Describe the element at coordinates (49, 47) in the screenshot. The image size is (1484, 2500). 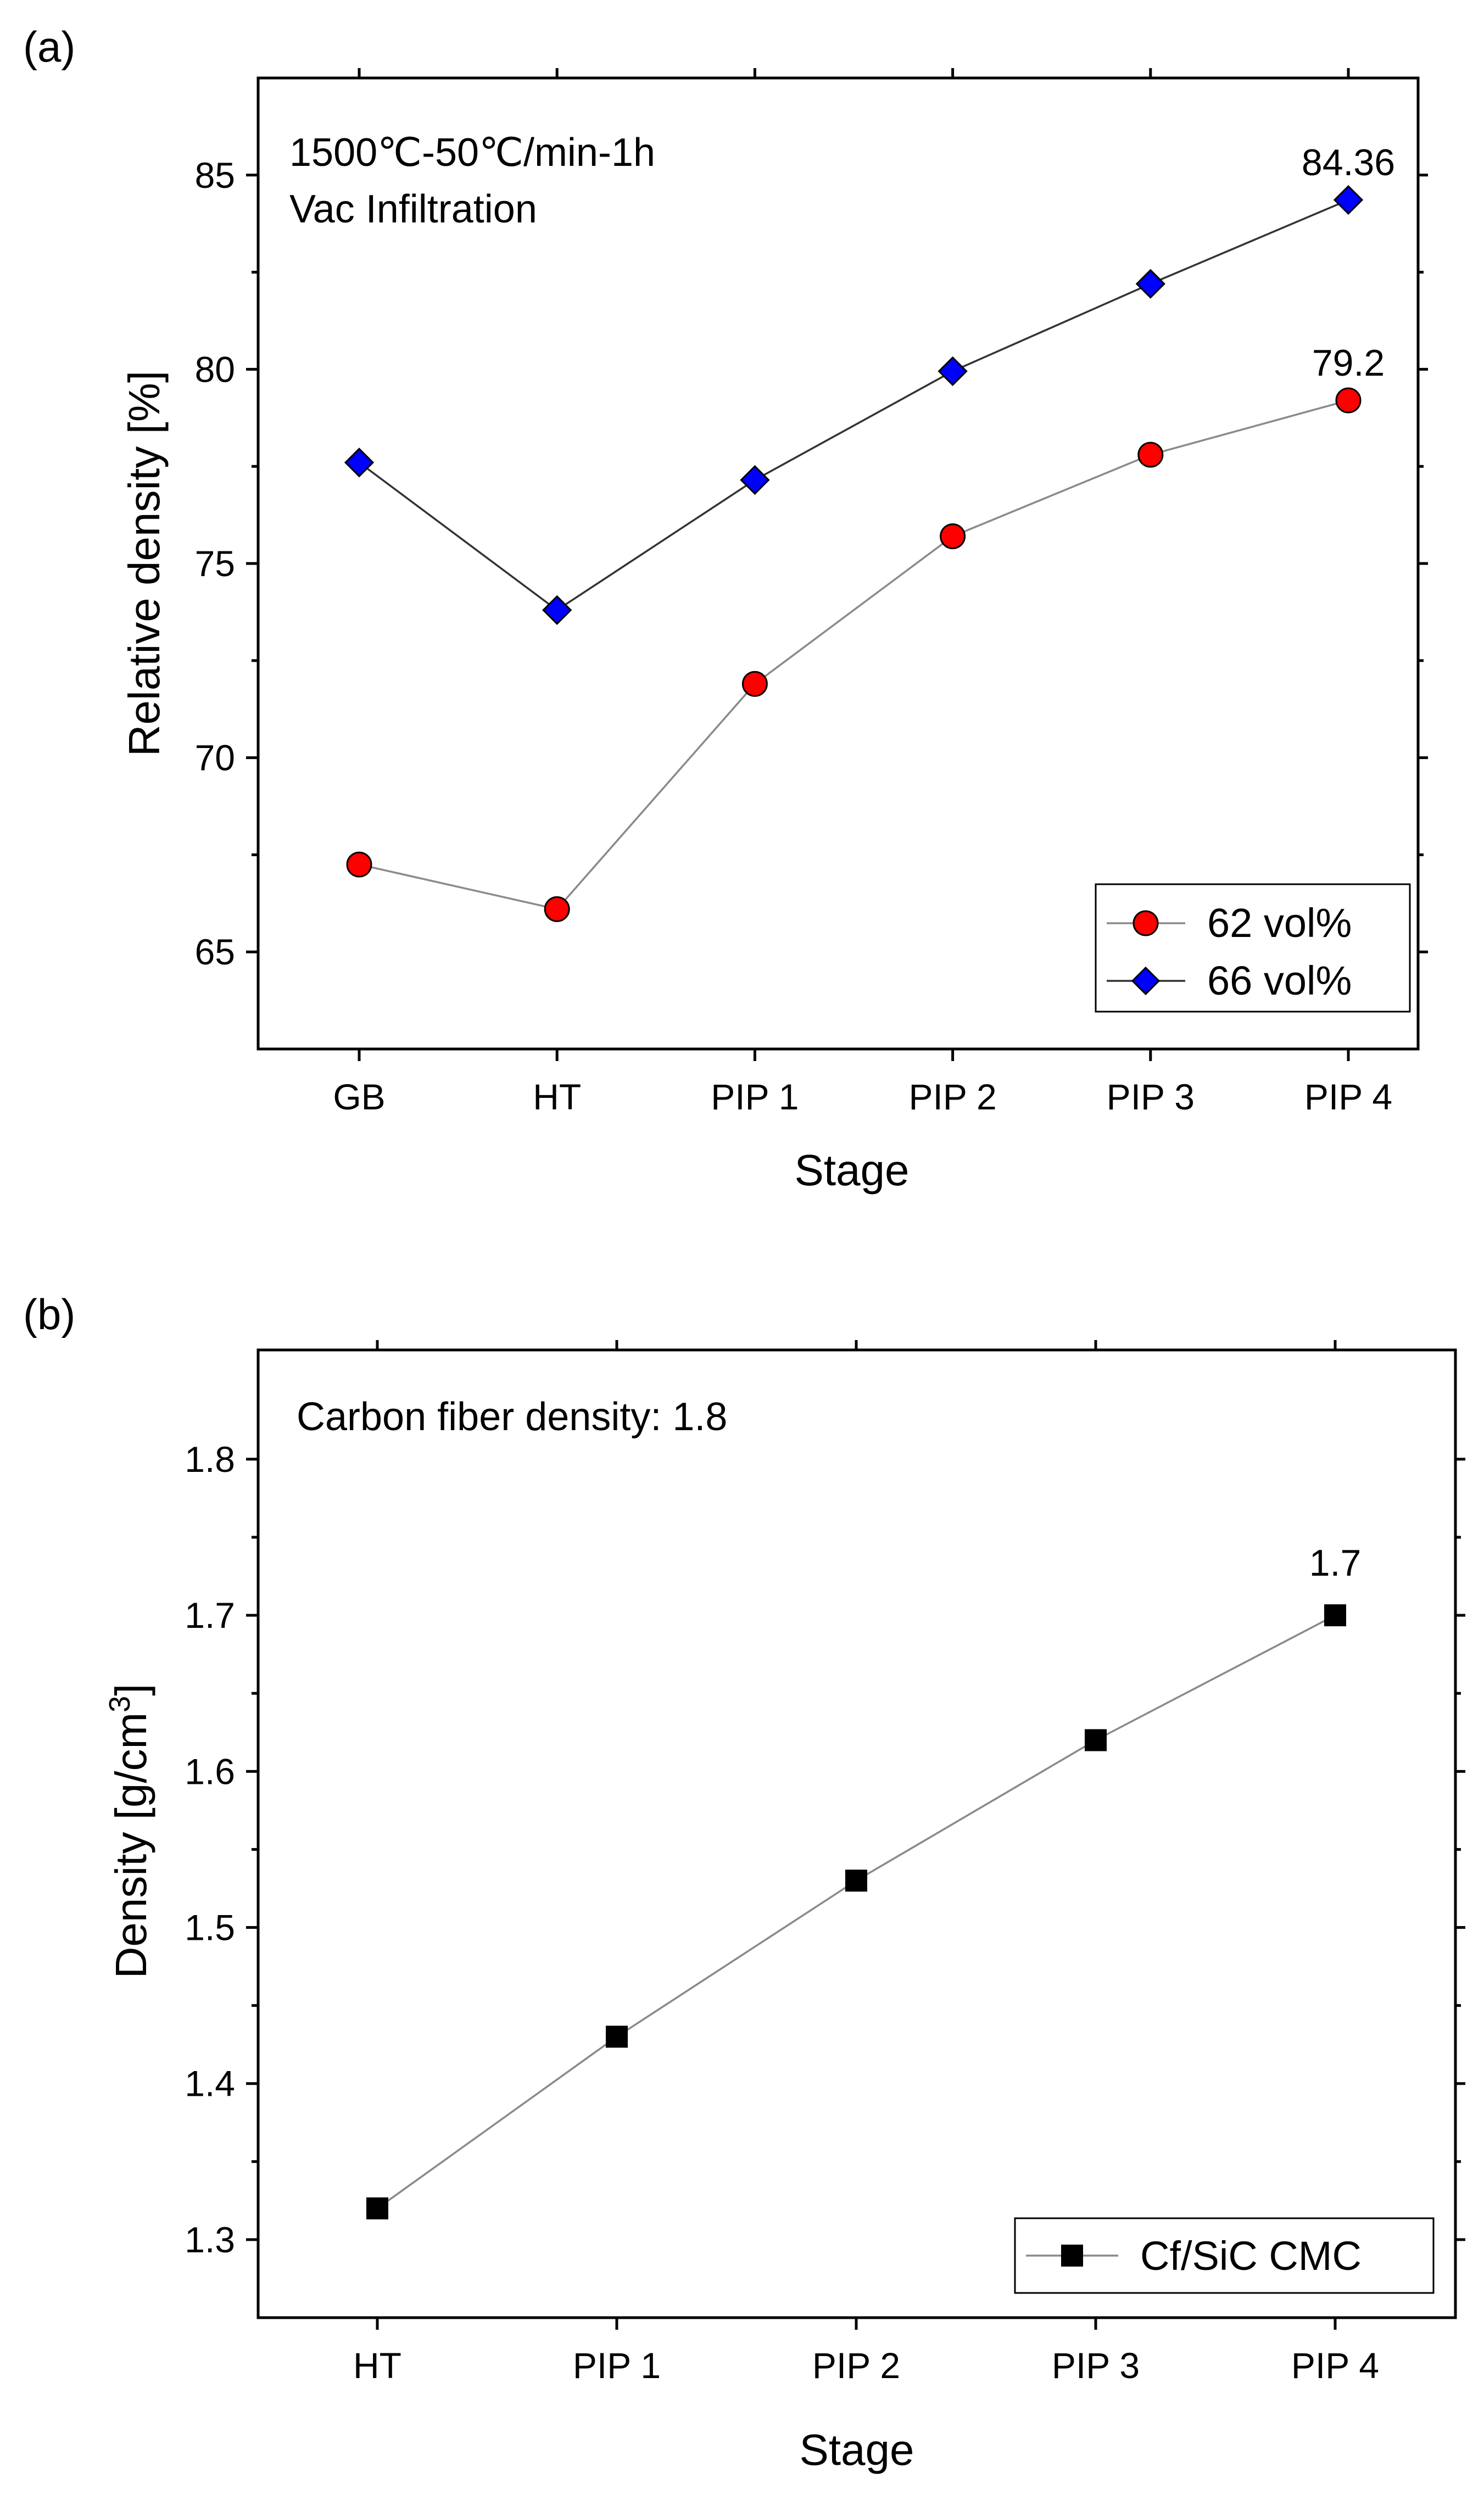
I see `panel-a-label: (a)` at that location.